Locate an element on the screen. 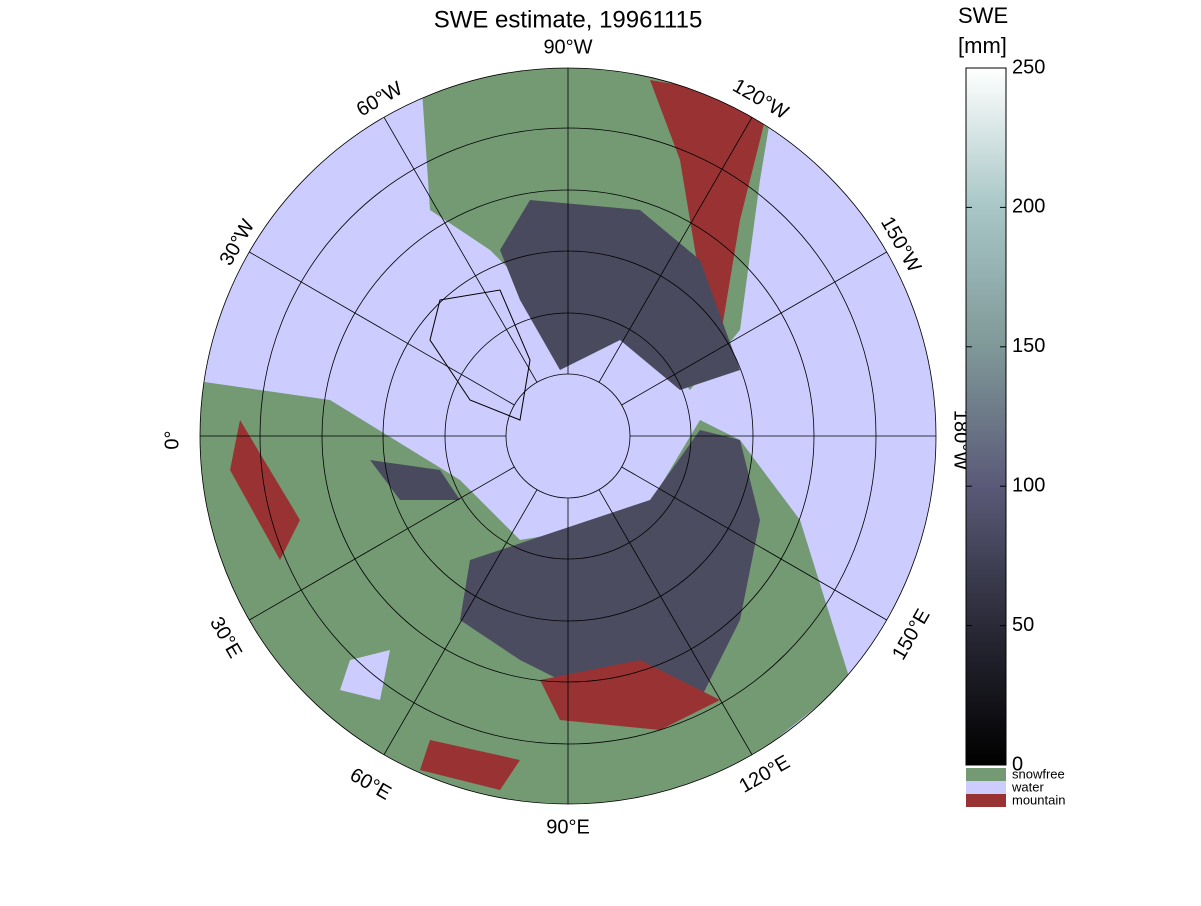  colorbar-tick-label: 150 is located at coordinates (1028, 346).